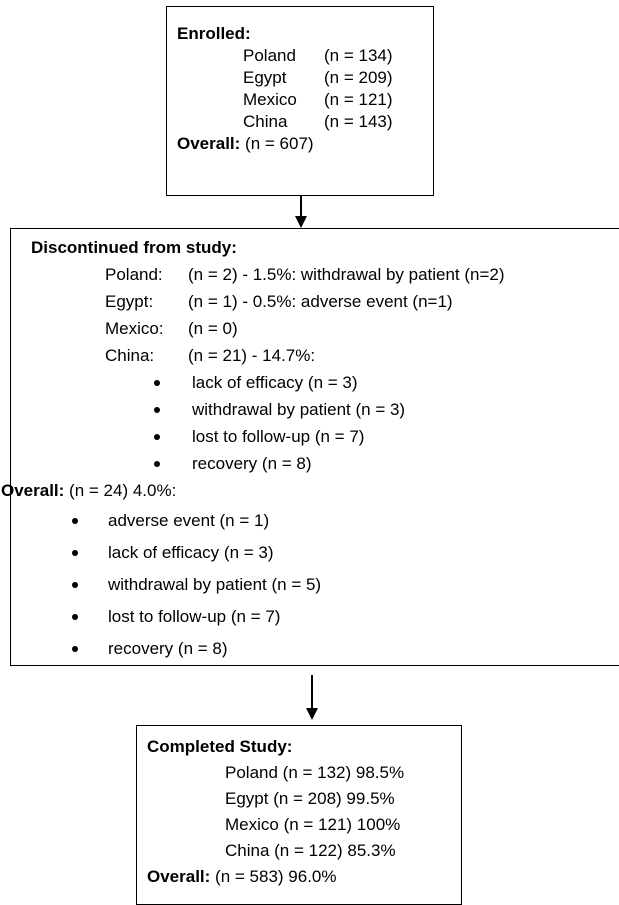 The width and height of the screenshot is (619, 905). I want to click on overall-reason: lack of efficacy (n = 3), so click(191, 552).